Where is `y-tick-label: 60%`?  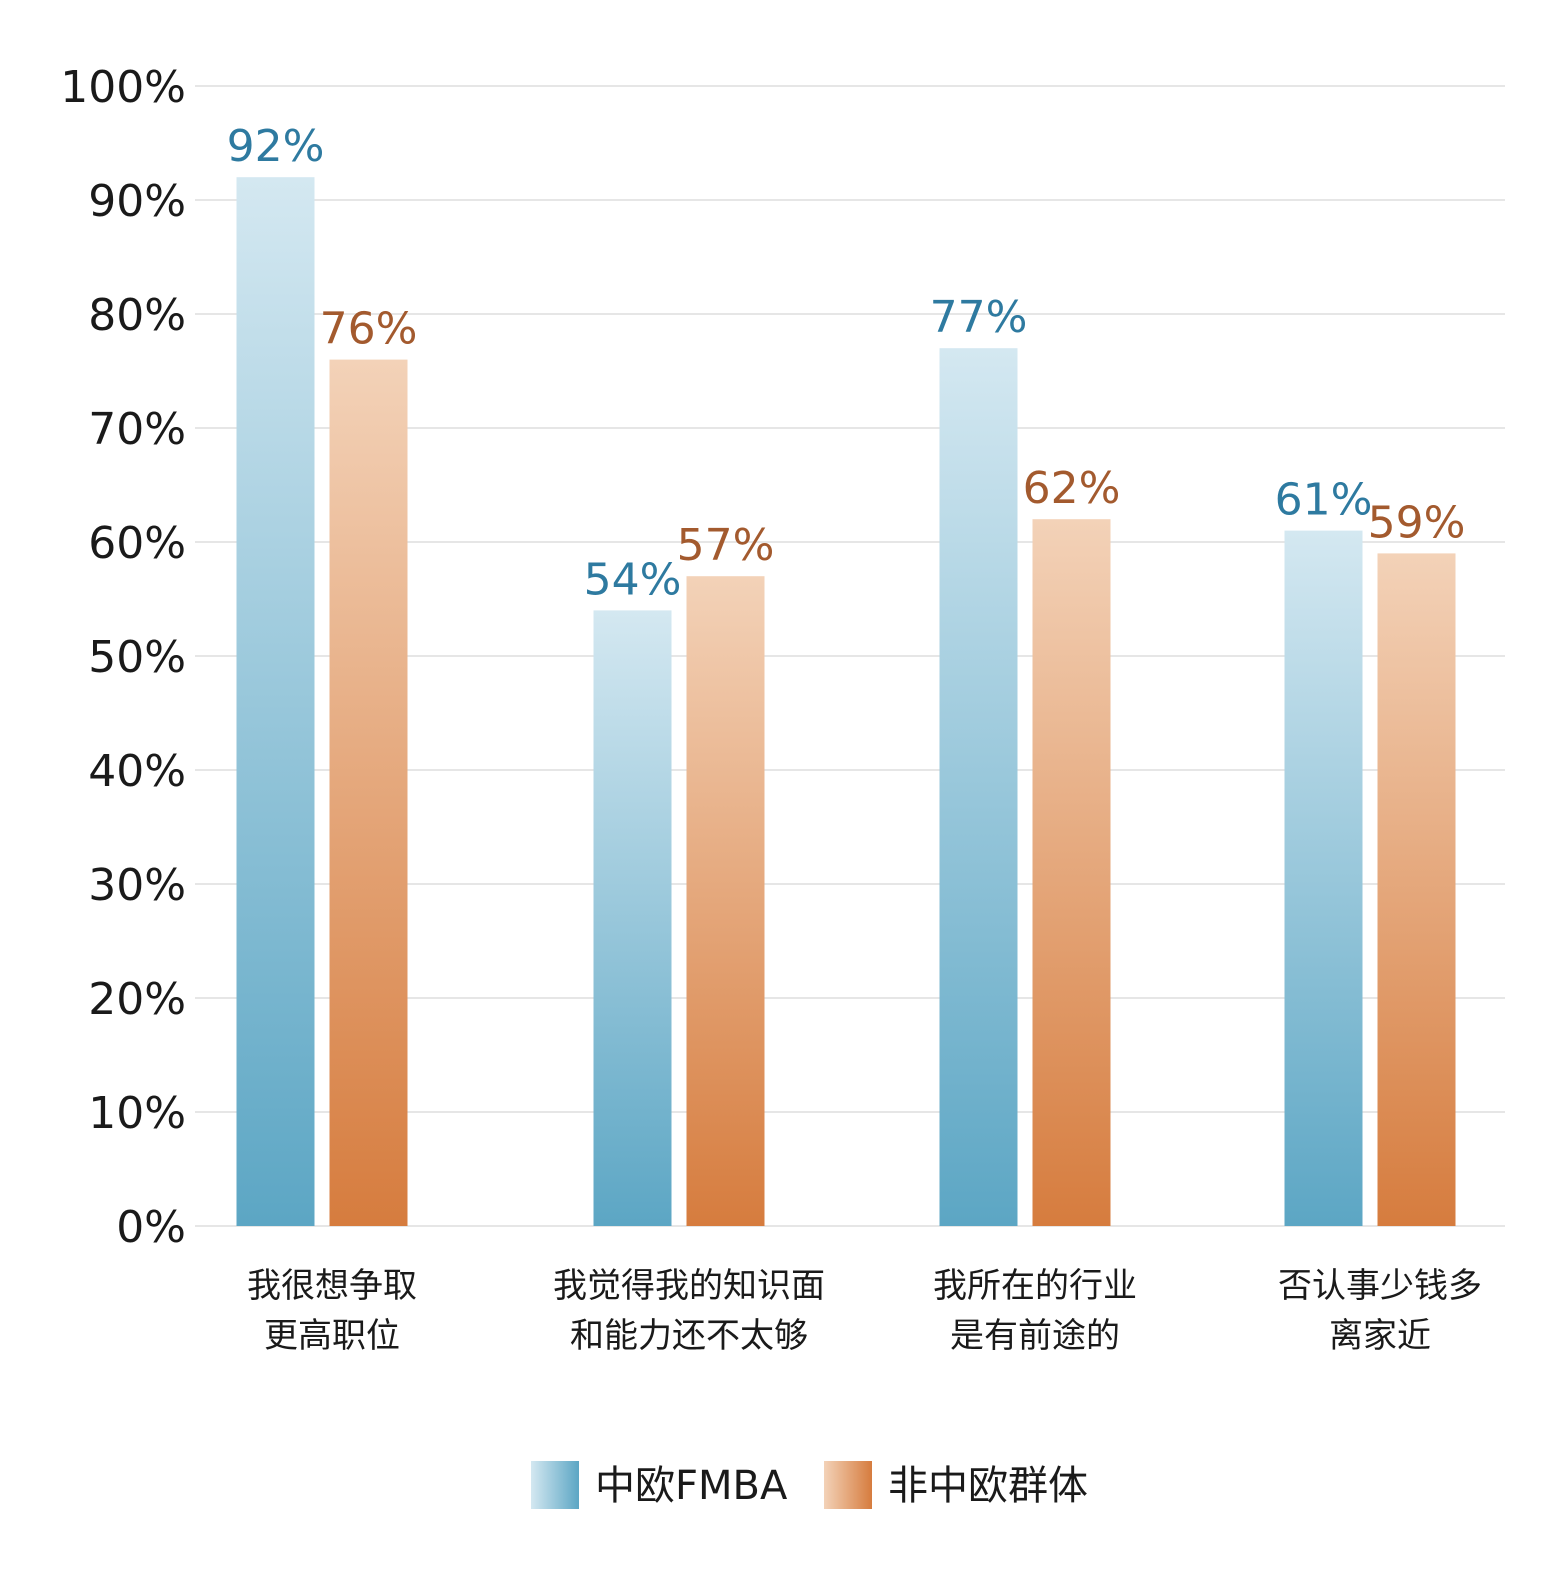 y-tick-label: 60% is located at coordinates (137, 543).